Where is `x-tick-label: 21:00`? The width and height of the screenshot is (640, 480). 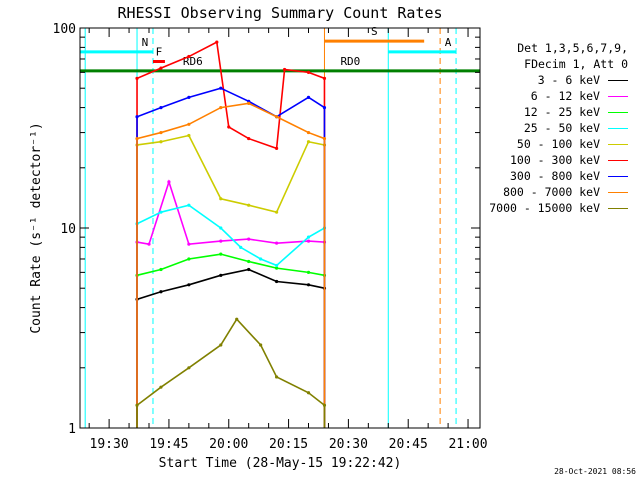
x-tick-label: 21:00 is located at coordinates (467, 444).